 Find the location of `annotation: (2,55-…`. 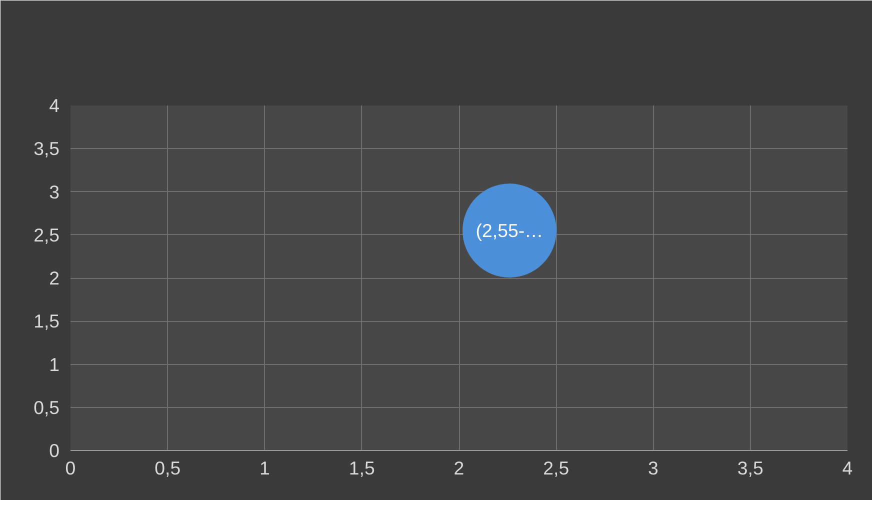

annotation: (2,55-… is located at coordinates (510, 231).